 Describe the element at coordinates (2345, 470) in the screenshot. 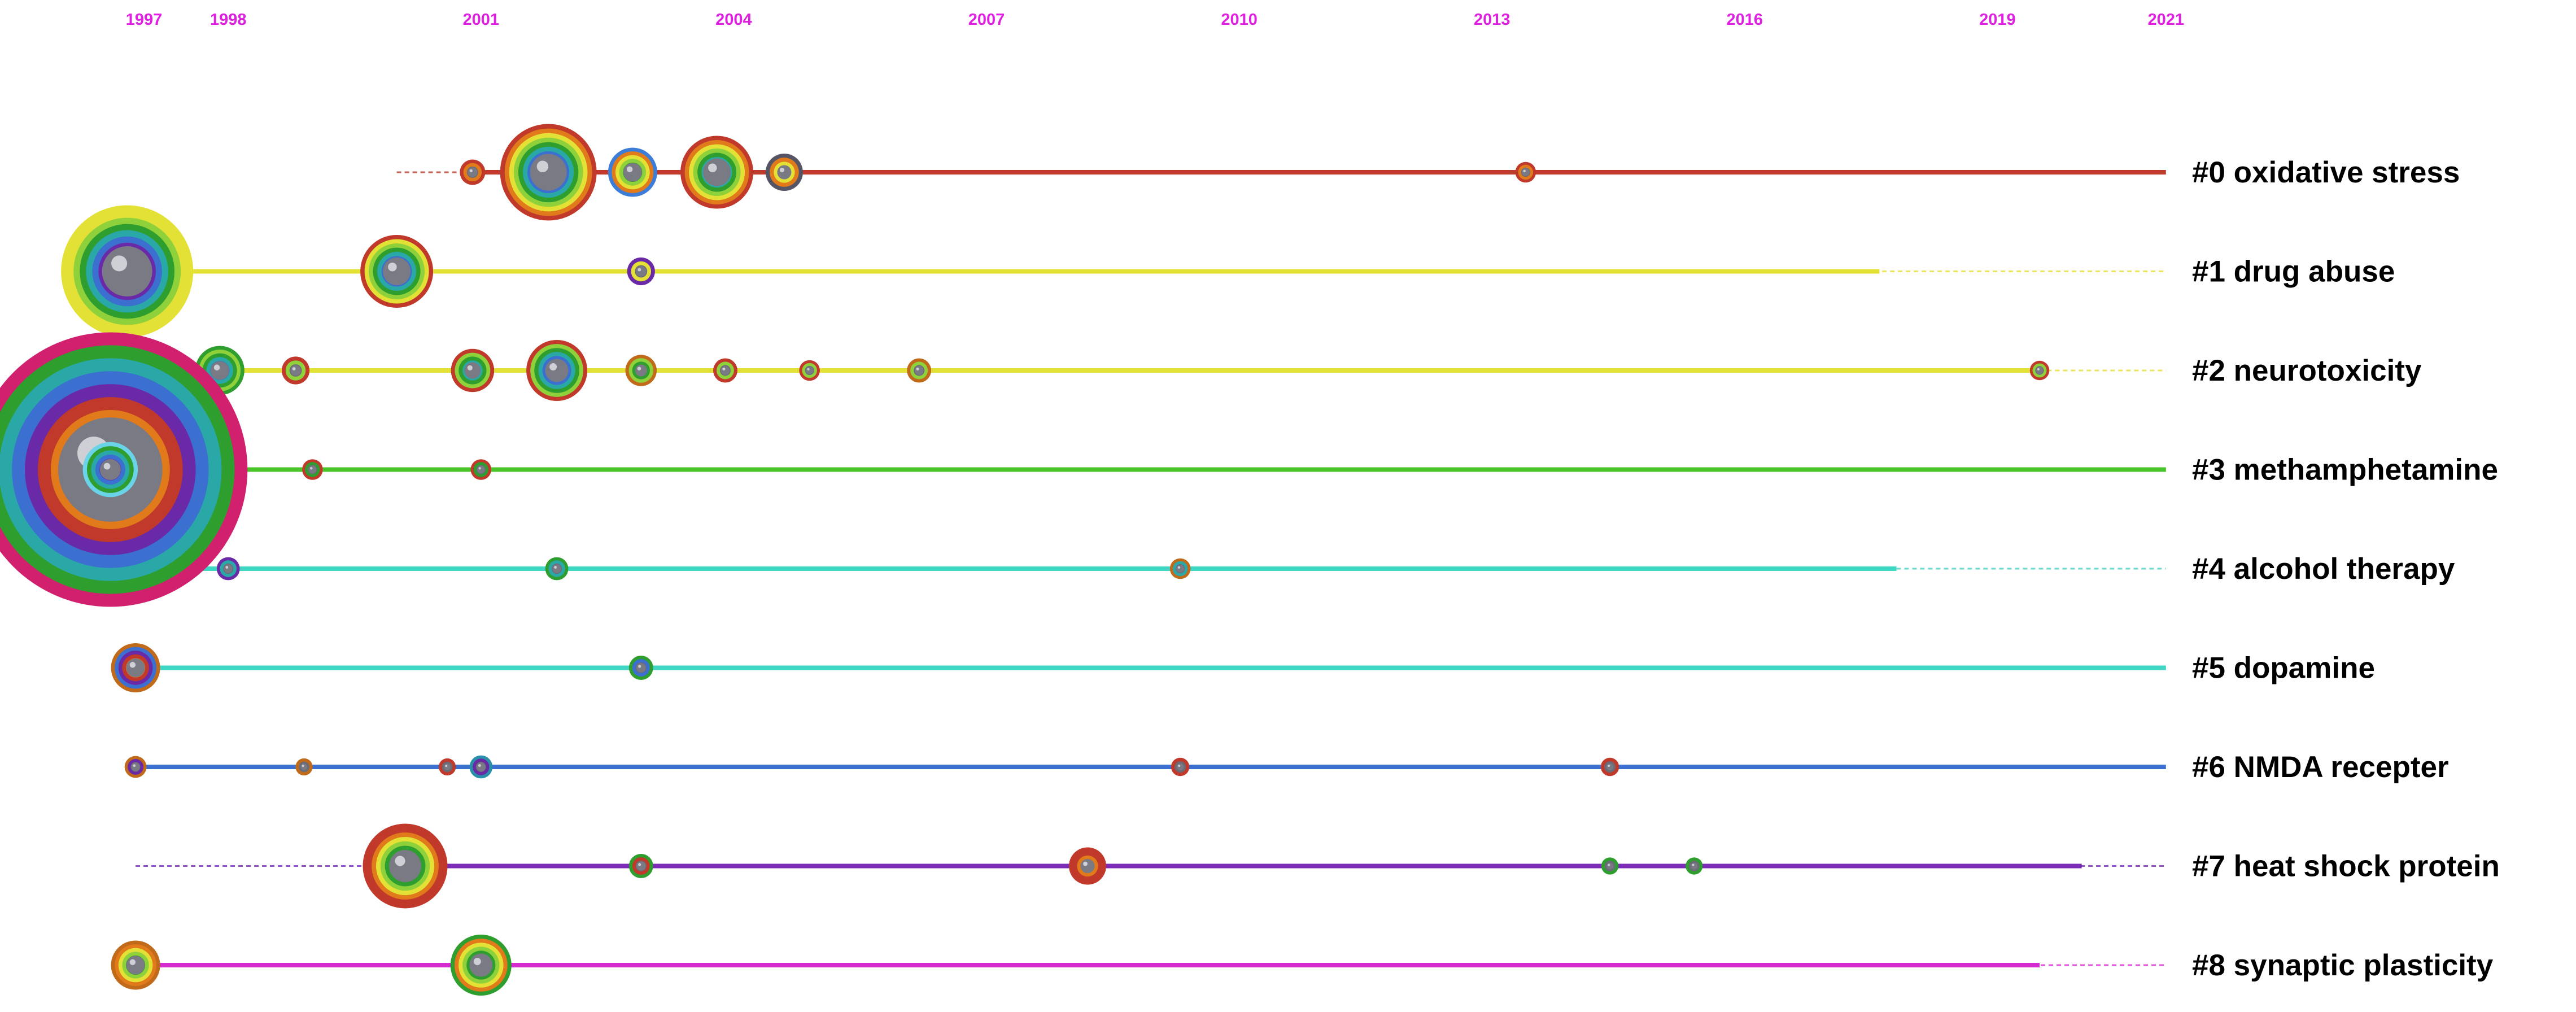

I see `cluster-label: #3 methamphetamine` at that location.